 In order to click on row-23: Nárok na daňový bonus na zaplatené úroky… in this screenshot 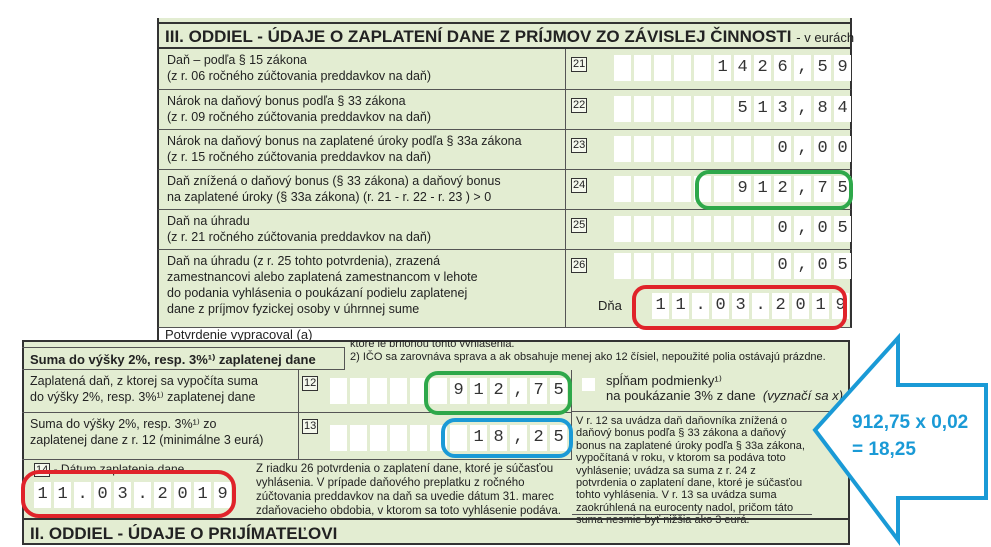, I will do `click(505, 150)`.